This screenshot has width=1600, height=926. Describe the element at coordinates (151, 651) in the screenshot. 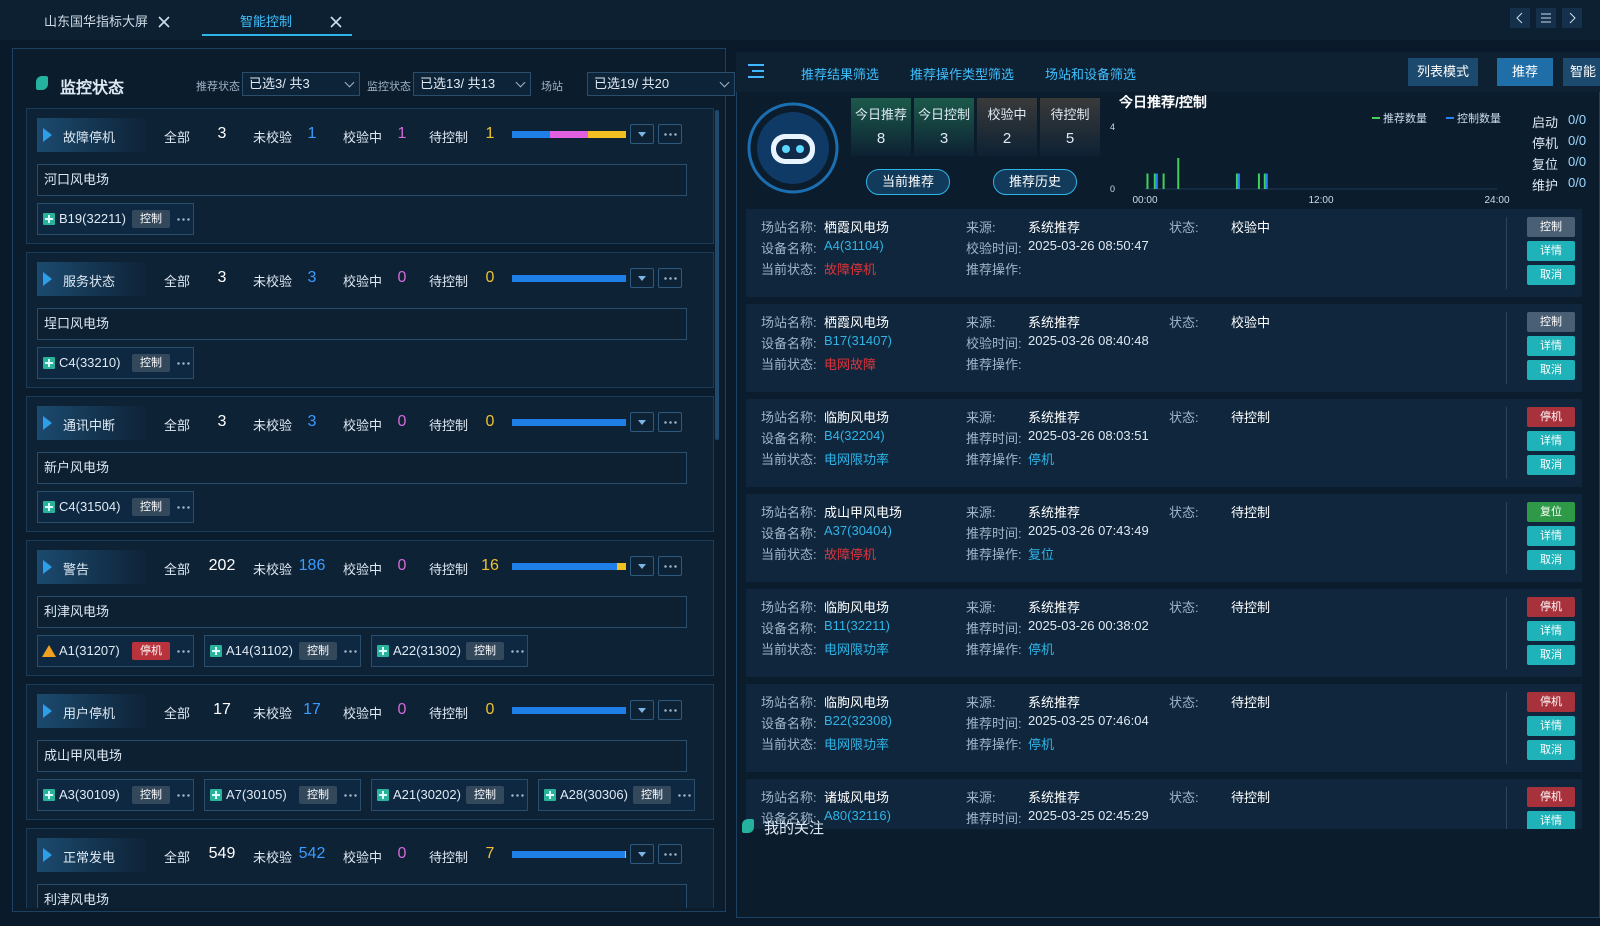

I see `device-action: 停机` at that location.